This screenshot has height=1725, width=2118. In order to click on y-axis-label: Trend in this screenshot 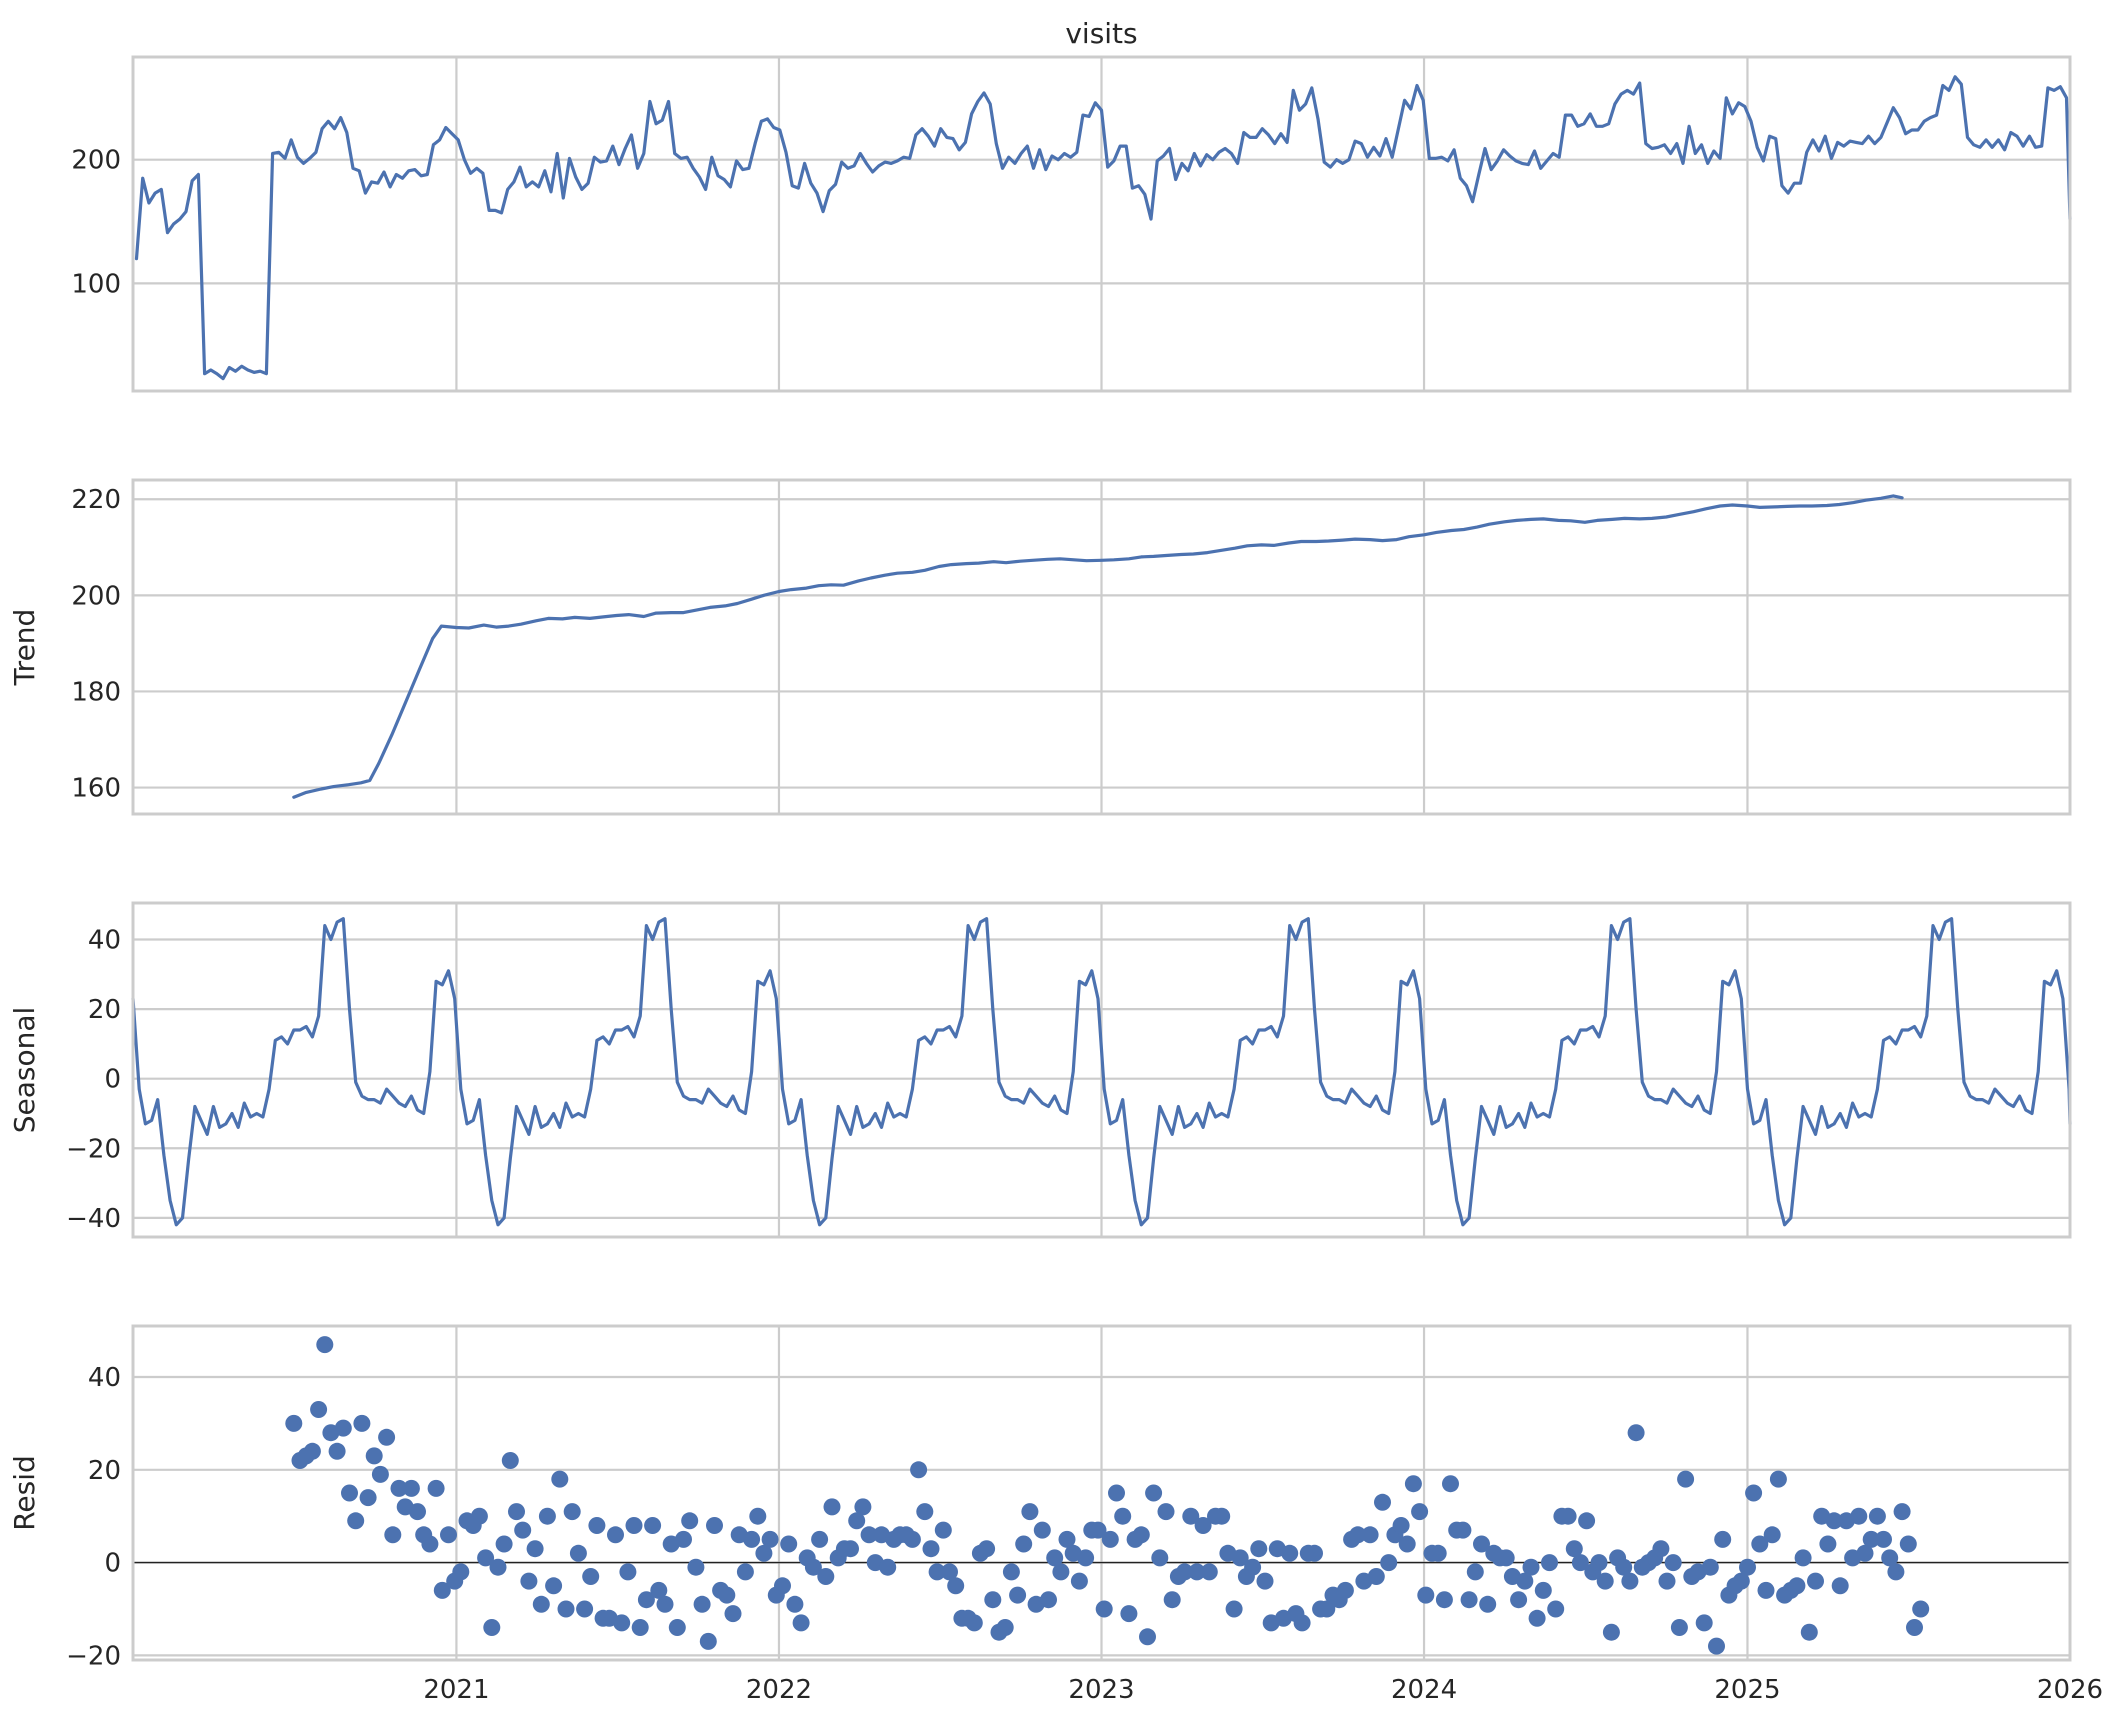, I will do `click(24, 648)`.